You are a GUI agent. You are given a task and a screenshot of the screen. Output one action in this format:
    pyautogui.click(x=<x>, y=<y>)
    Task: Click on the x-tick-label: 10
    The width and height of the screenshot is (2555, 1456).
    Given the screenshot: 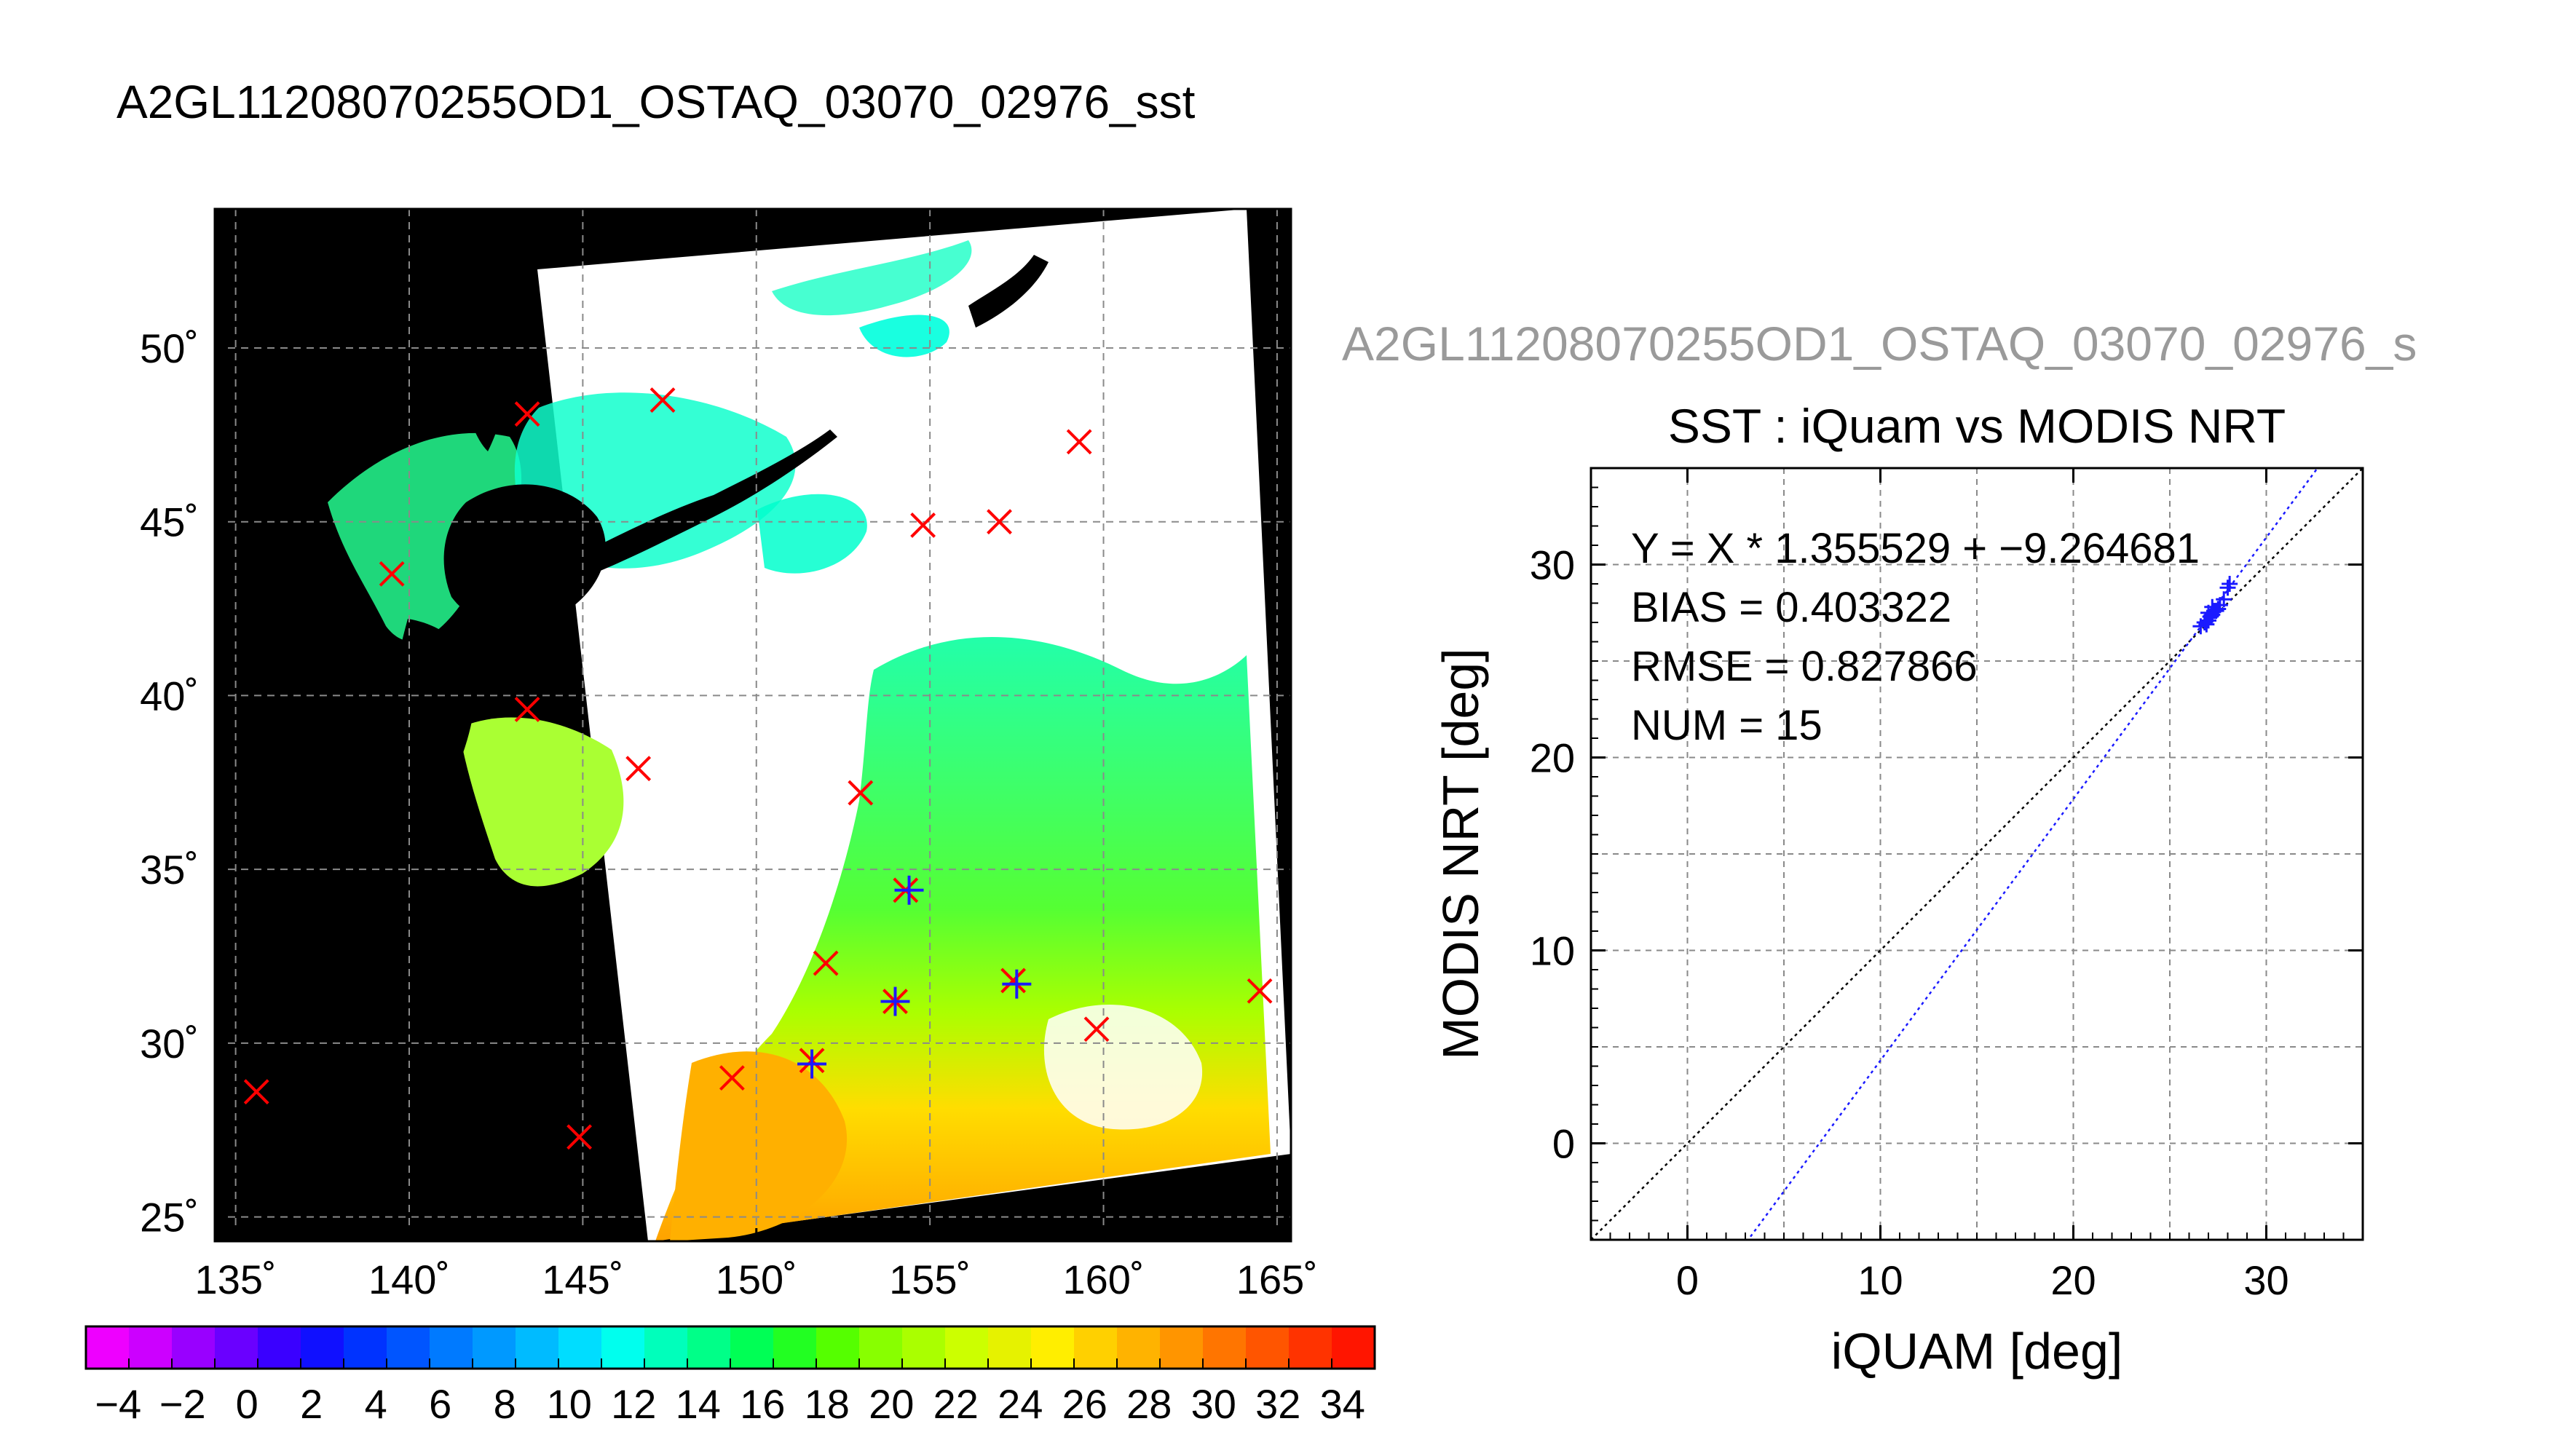 What is the action you would take?
    pyautogui.click(x=1880, y=1280)
    